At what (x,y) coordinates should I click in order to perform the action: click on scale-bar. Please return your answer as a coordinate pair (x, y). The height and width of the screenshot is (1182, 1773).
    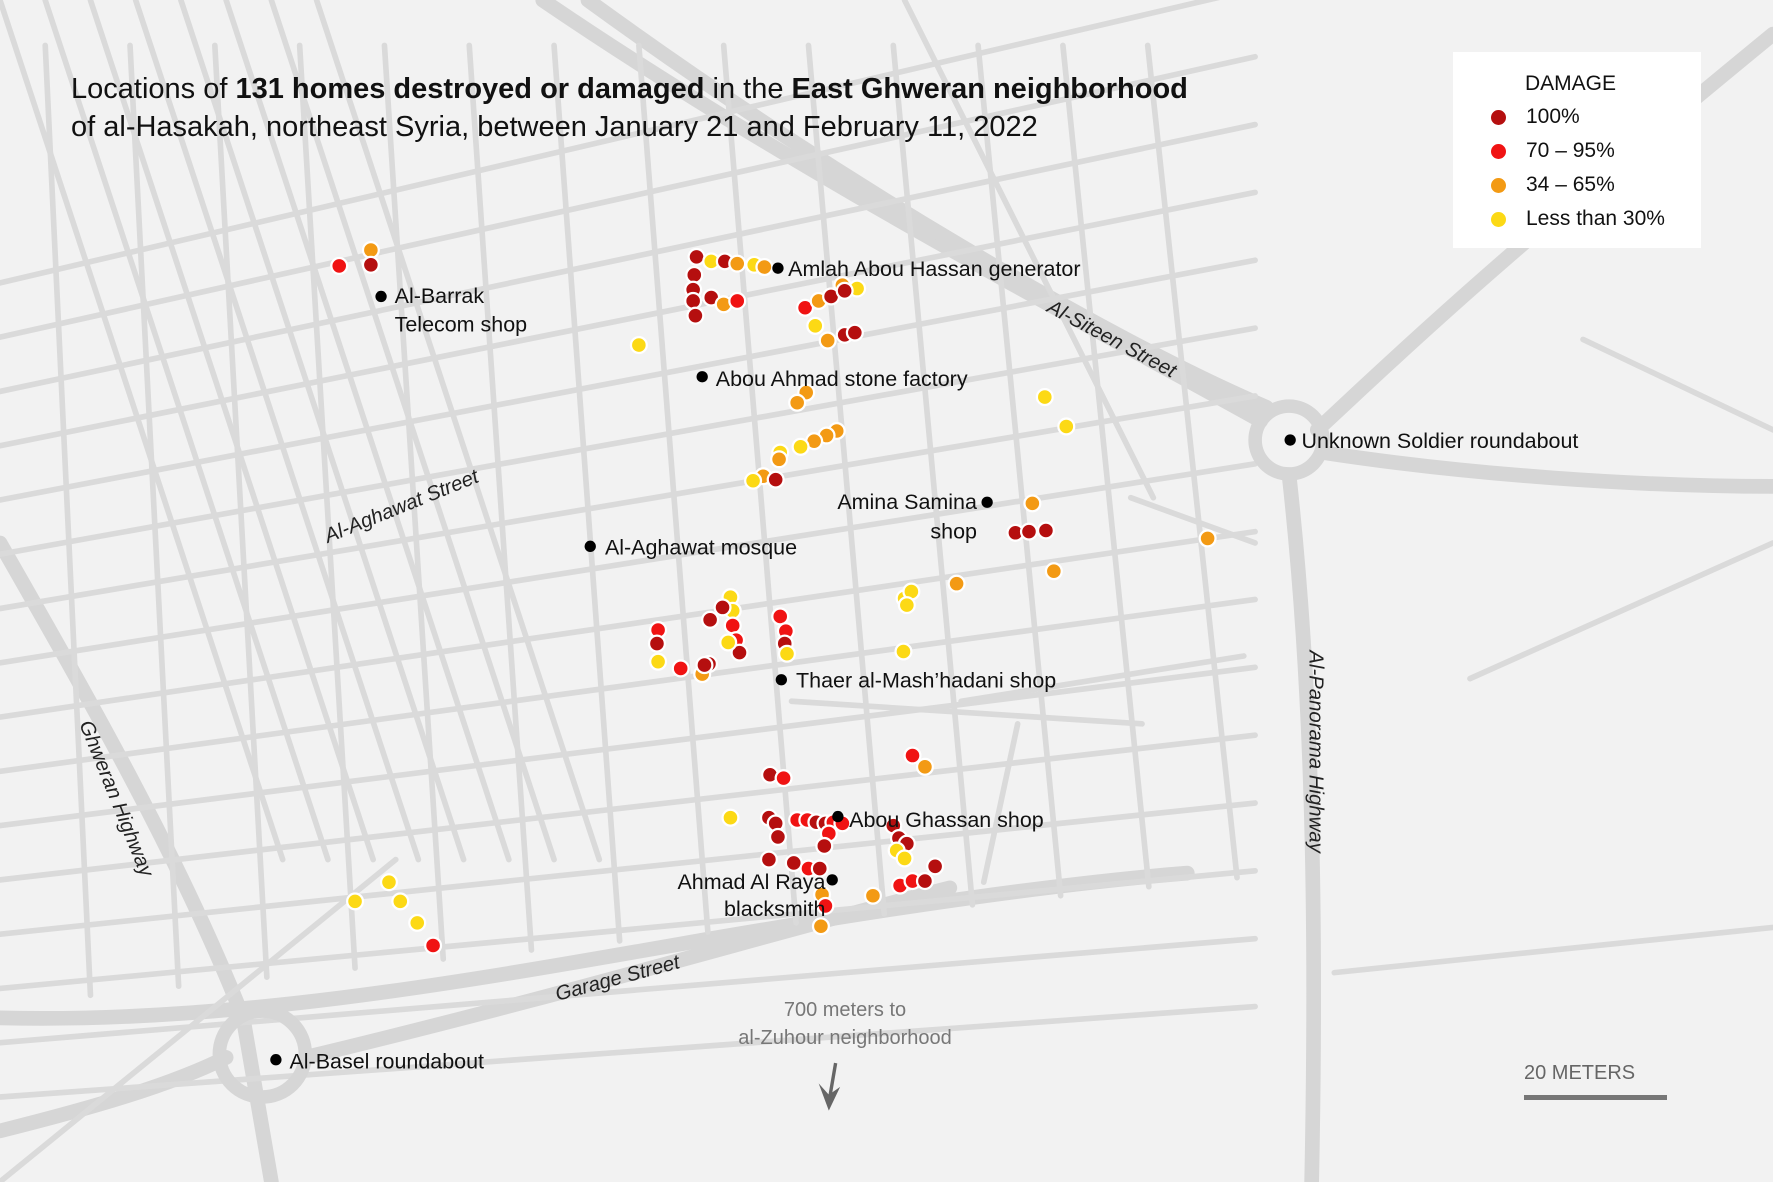
    Looking at the image, I should click on (1595, 1097).